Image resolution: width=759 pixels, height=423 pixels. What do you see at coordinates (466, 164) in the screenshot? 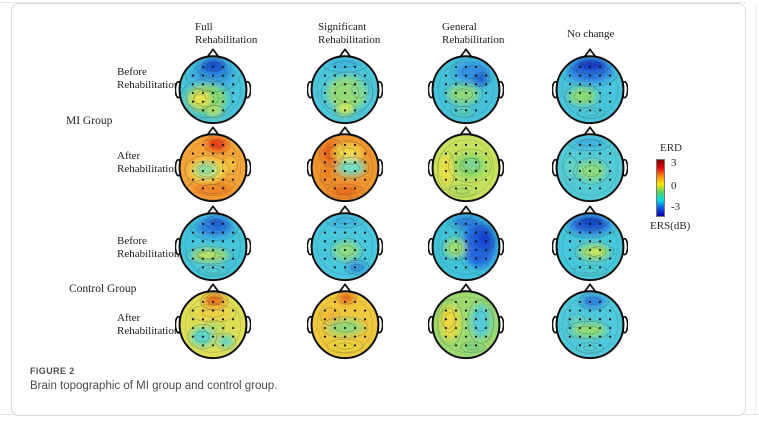
I see `topoplot-mi-after-general` at bounding box center [466, 164].